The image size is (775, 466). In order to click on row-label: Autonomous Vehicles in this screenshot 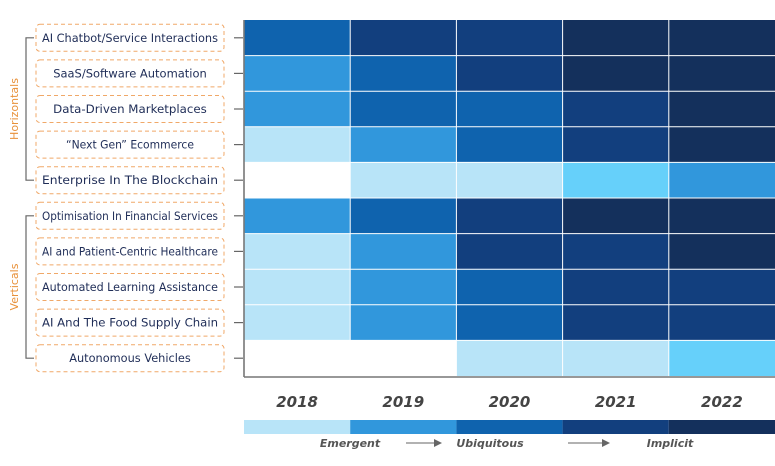, I will do `click(130, 358)`.